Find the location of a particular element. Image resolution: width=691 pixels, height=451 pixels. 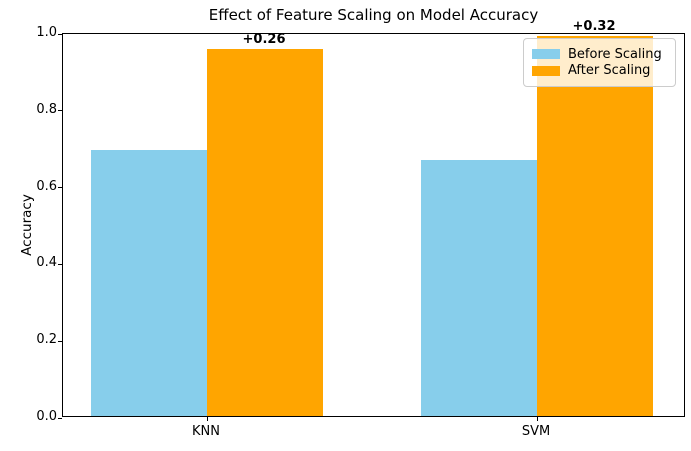

y-tick-label: 0.0 is located at coordinates (46, 416).